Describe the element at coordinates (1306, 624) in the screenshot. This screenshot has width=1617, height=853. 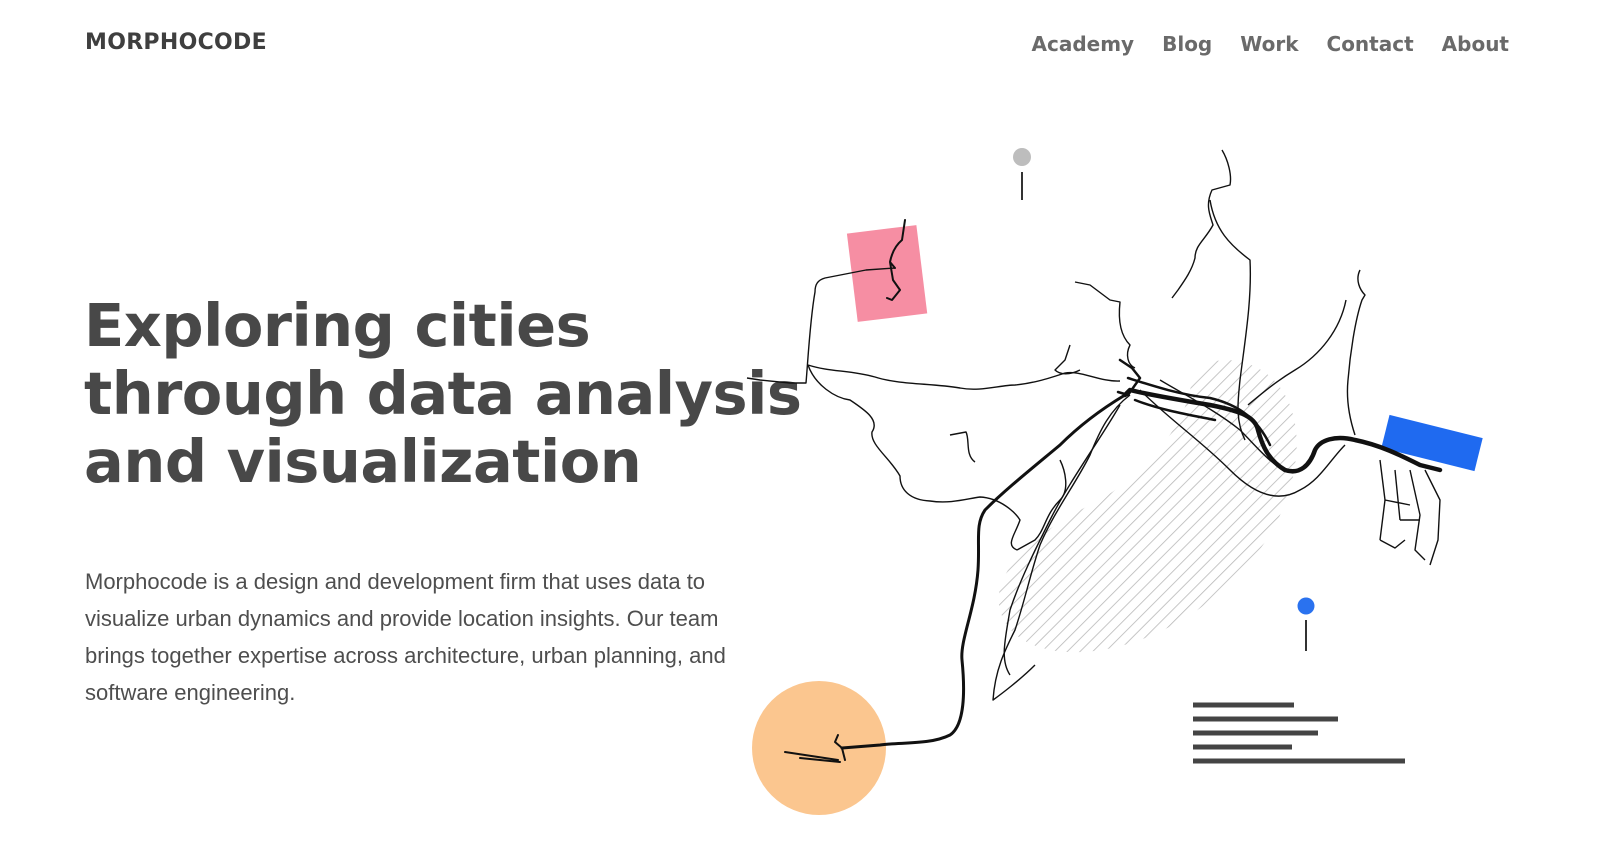
I see `blue-pin-icon` at that location.